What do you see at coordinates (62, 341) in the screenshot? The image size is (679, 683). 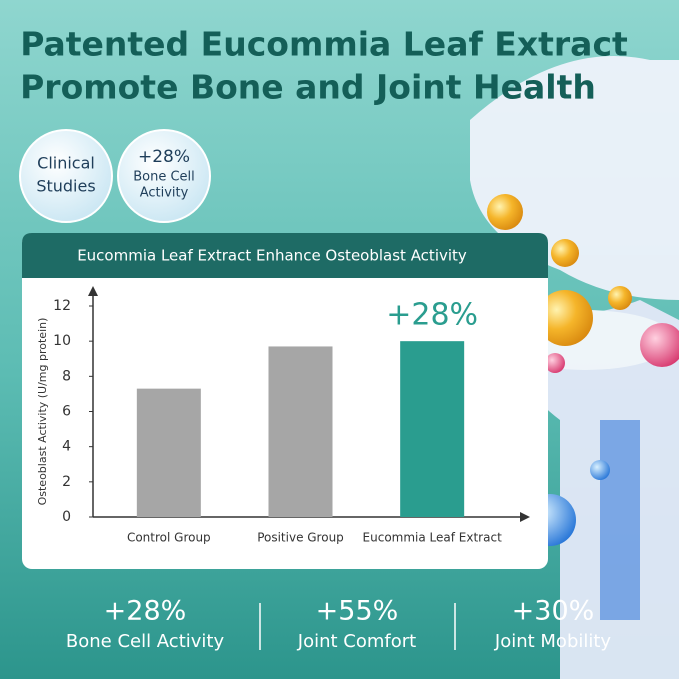 I see `y-tick-label: 10` at bounding box center [62, 341].